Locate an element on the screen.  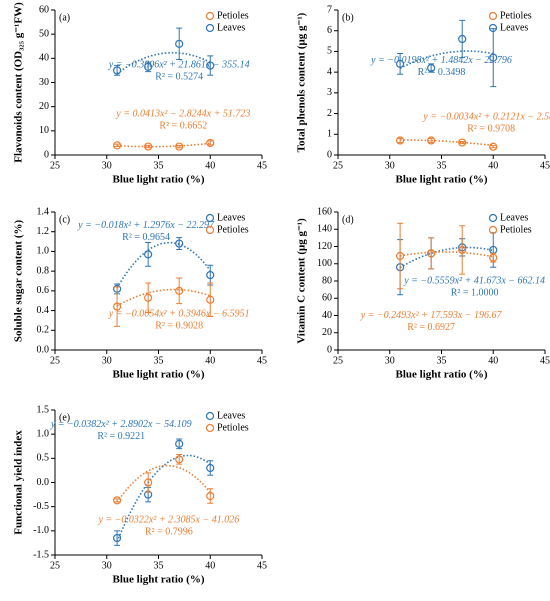
x-axis-label: Blue light ratio (%) is located at coordinates (442, 375).